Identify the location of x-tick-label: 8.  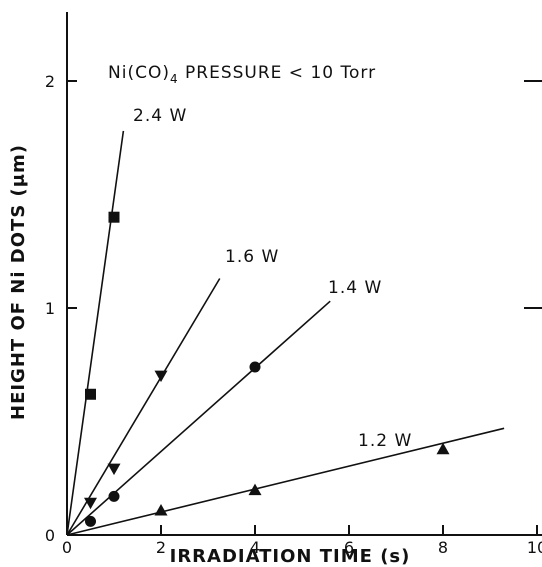
(443, 547).